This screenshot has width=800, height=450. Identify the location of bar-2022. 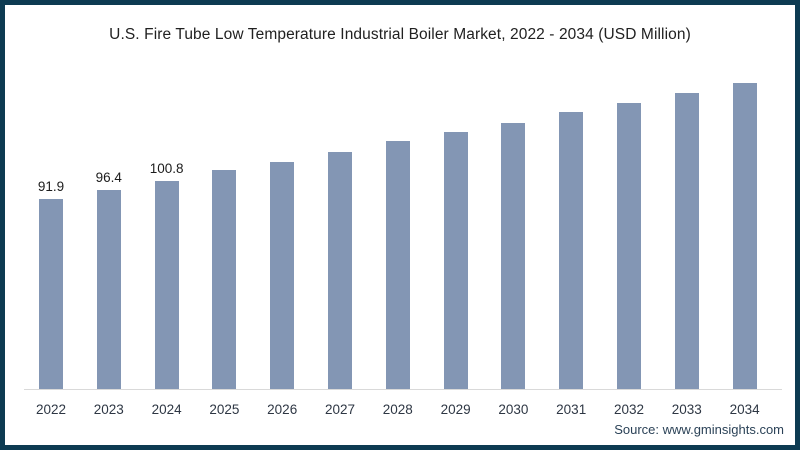
(51, 294).